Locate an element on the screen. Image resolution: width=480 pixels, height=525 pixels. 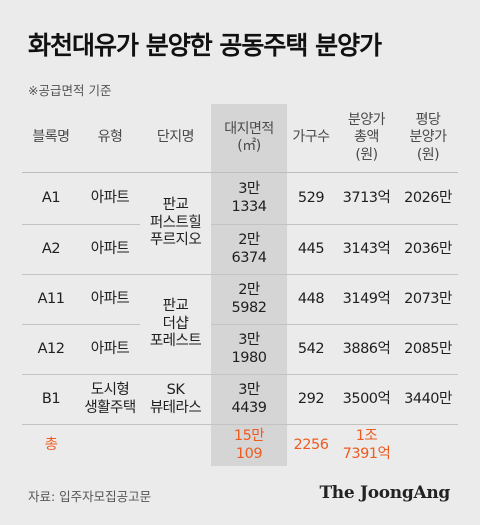
total-households: 2256 is located at coordinates (311, 444).